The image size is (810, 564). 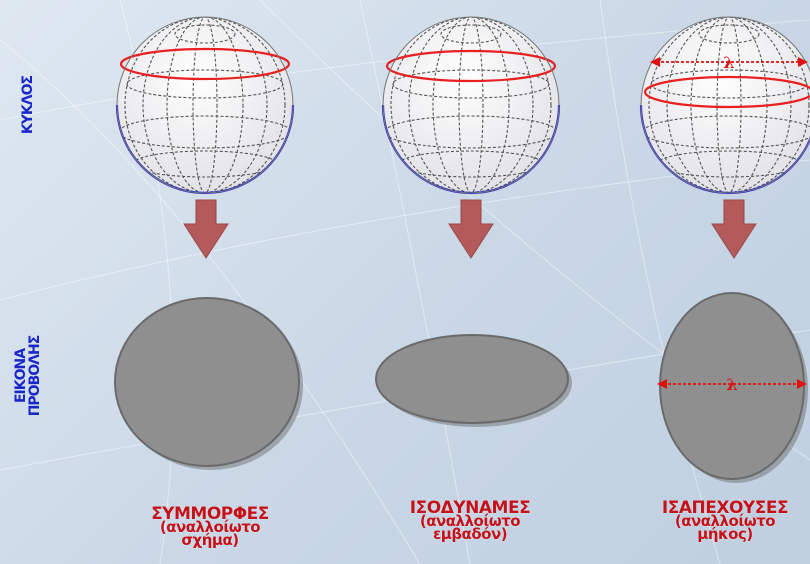 What do you see at coordinates (725, 534) in the screenshot?
I see `caption-sub2: μήκος)` at bounding box center [725, 534].